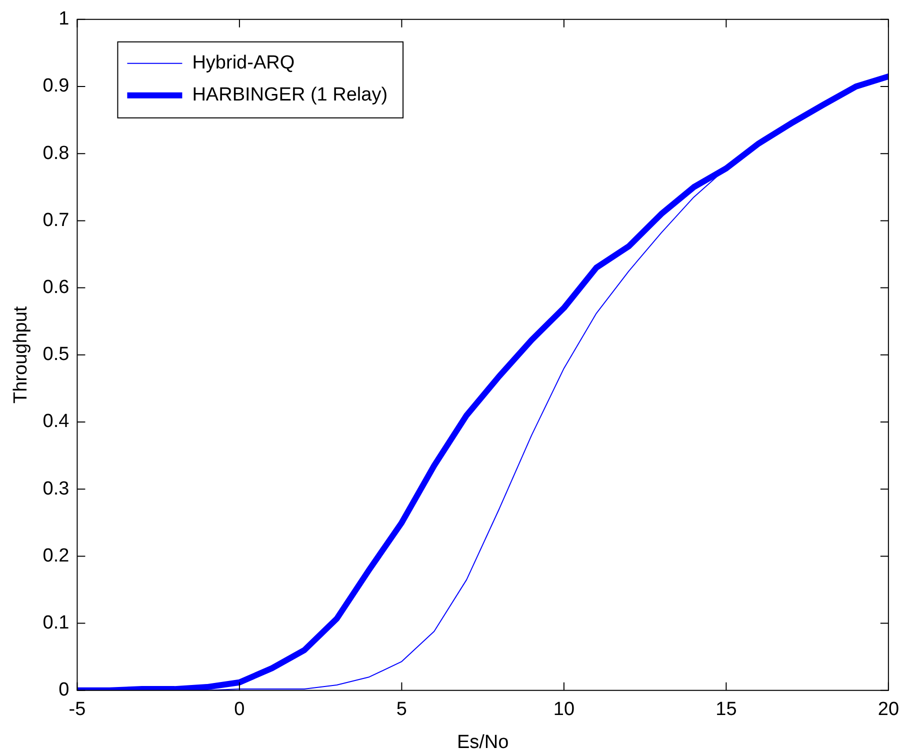  I want to click on y-tick-label: 0.1, so click(56, 623).